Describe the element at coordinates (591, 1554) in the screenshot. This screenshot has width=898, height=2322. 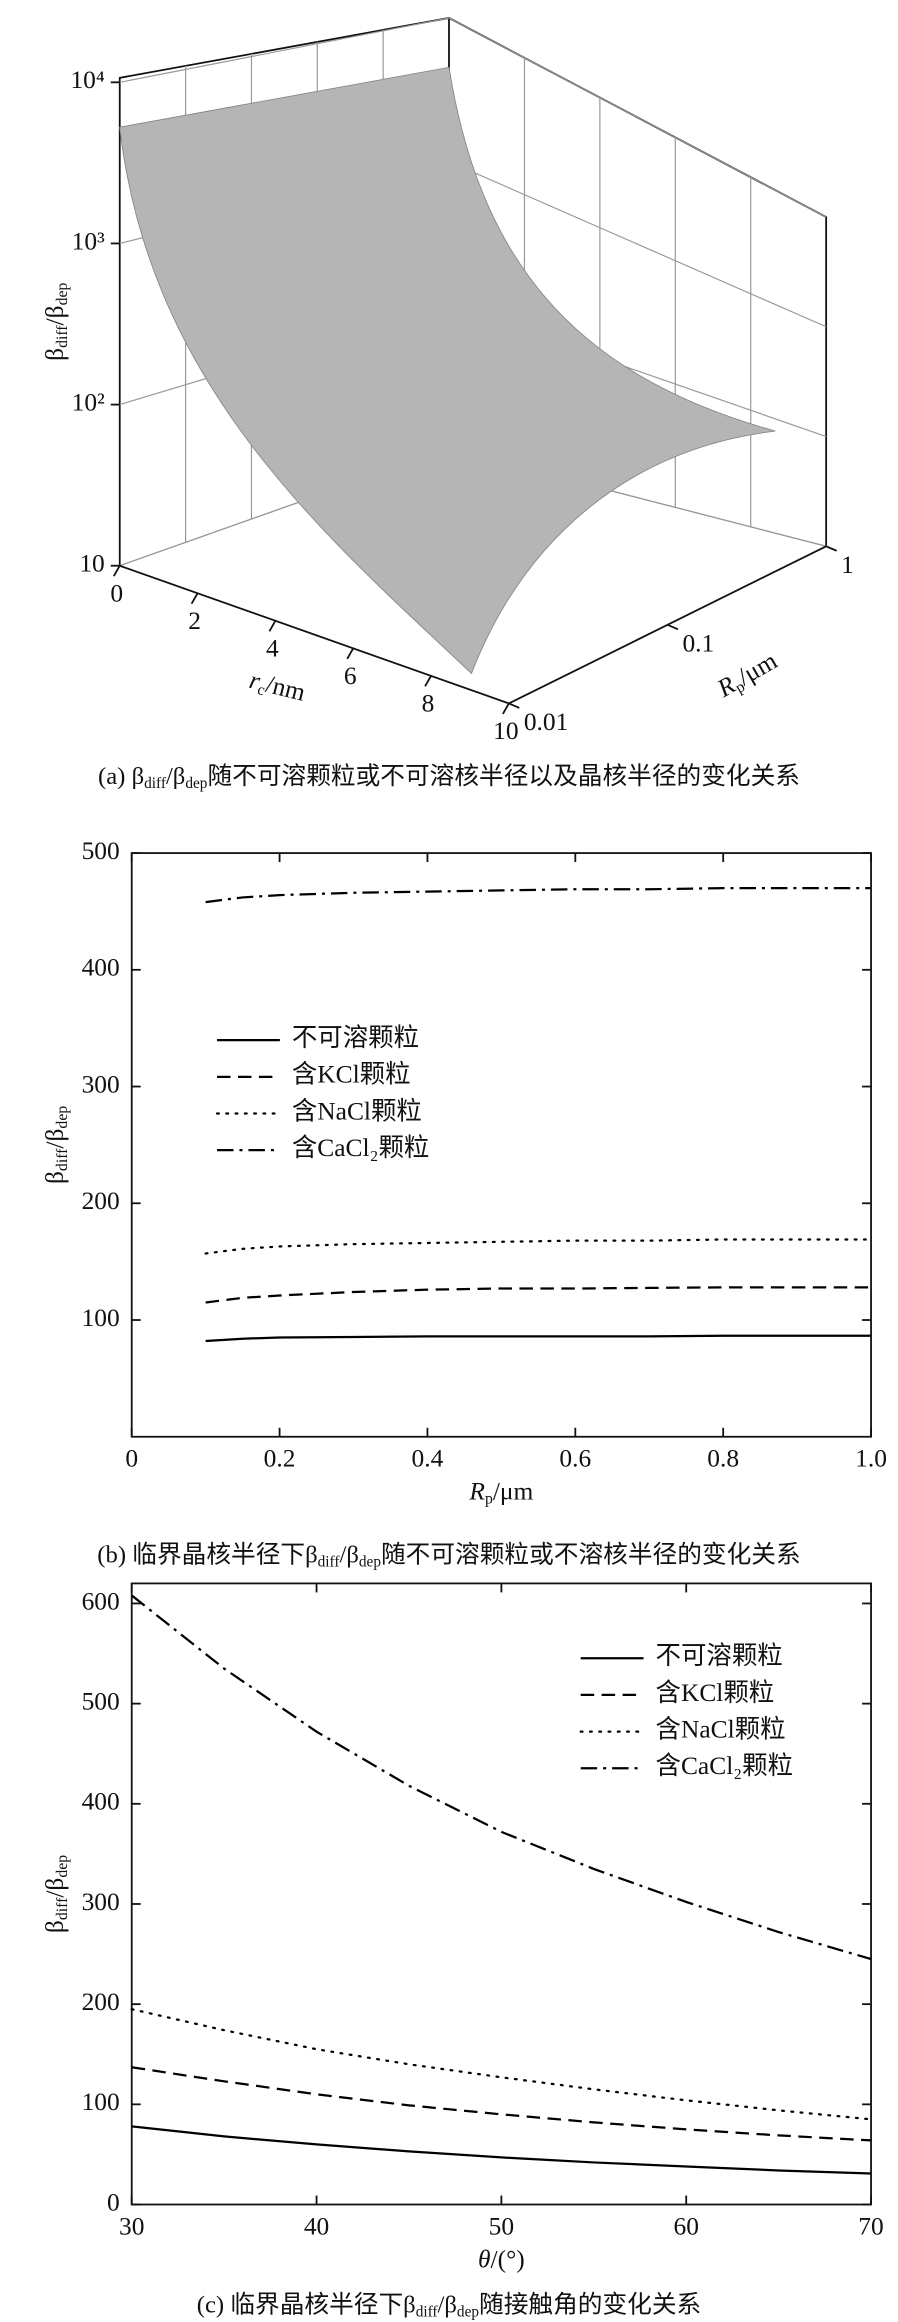
I see `caption-part: 随不可溶颗粒或不溶核半径的变化关系` at that location.